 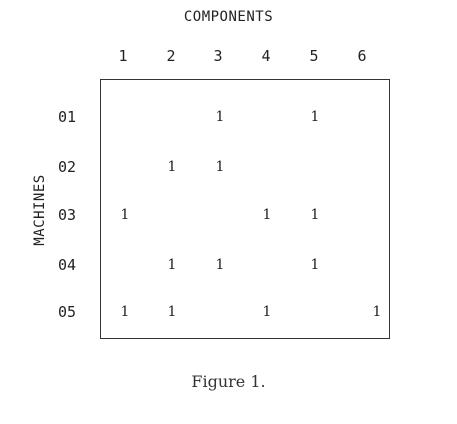 What do you see at coordinates (171, 56) in the screenshot?
I see `column-header-2: 2` at bounding box center [171, 56].